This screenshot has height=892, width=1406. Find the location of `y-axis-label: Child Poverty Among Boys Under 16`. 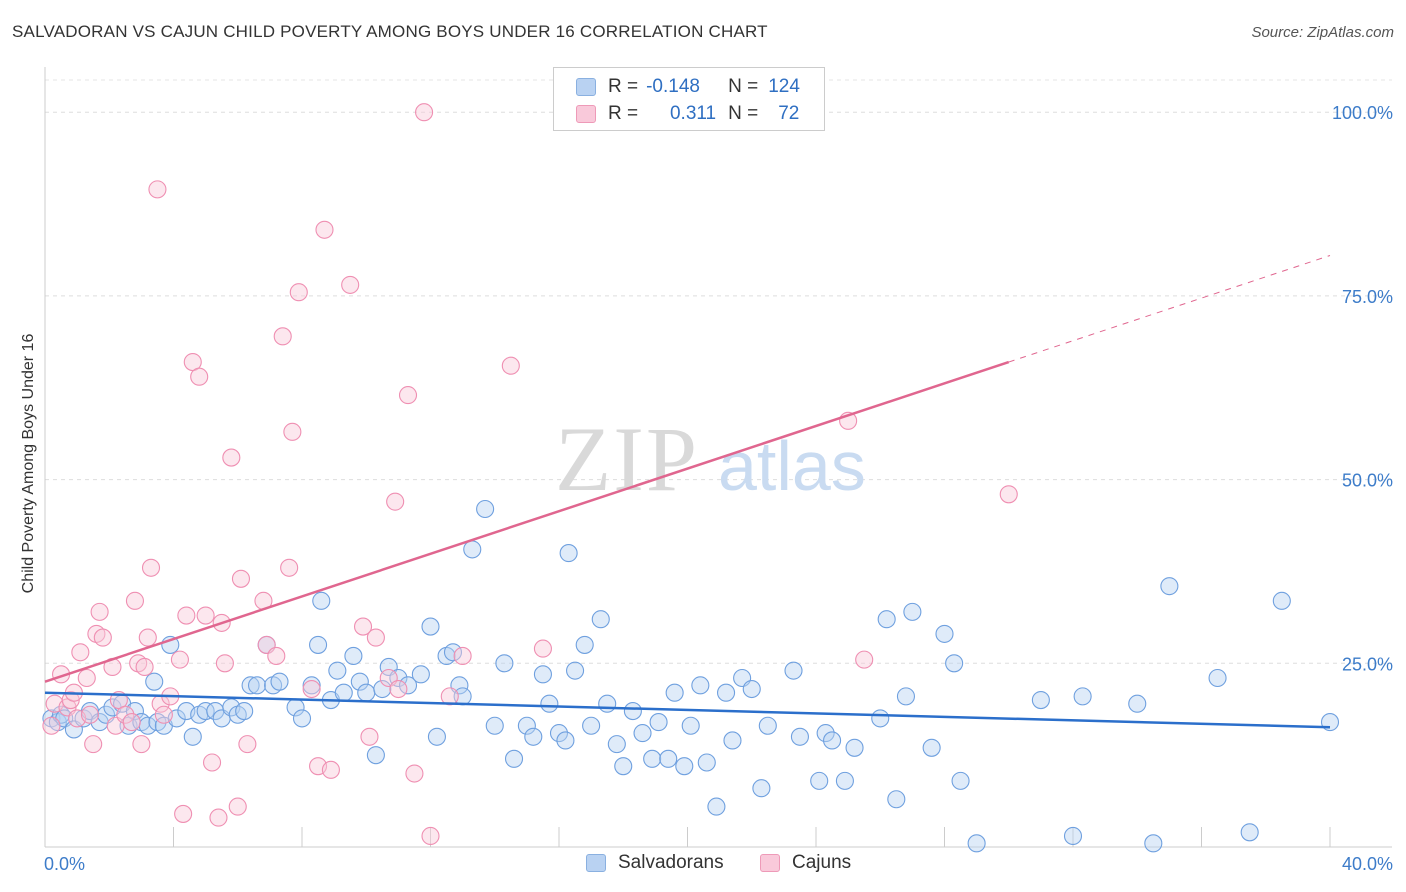

y-axis-label: Child Poverty Among Boys Under 16 is located at coordinates (28, 464).